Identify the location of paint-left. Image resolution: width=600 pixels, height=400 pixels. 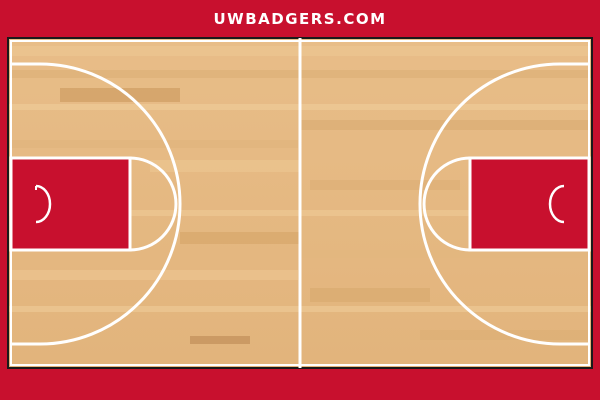
(70, 204).